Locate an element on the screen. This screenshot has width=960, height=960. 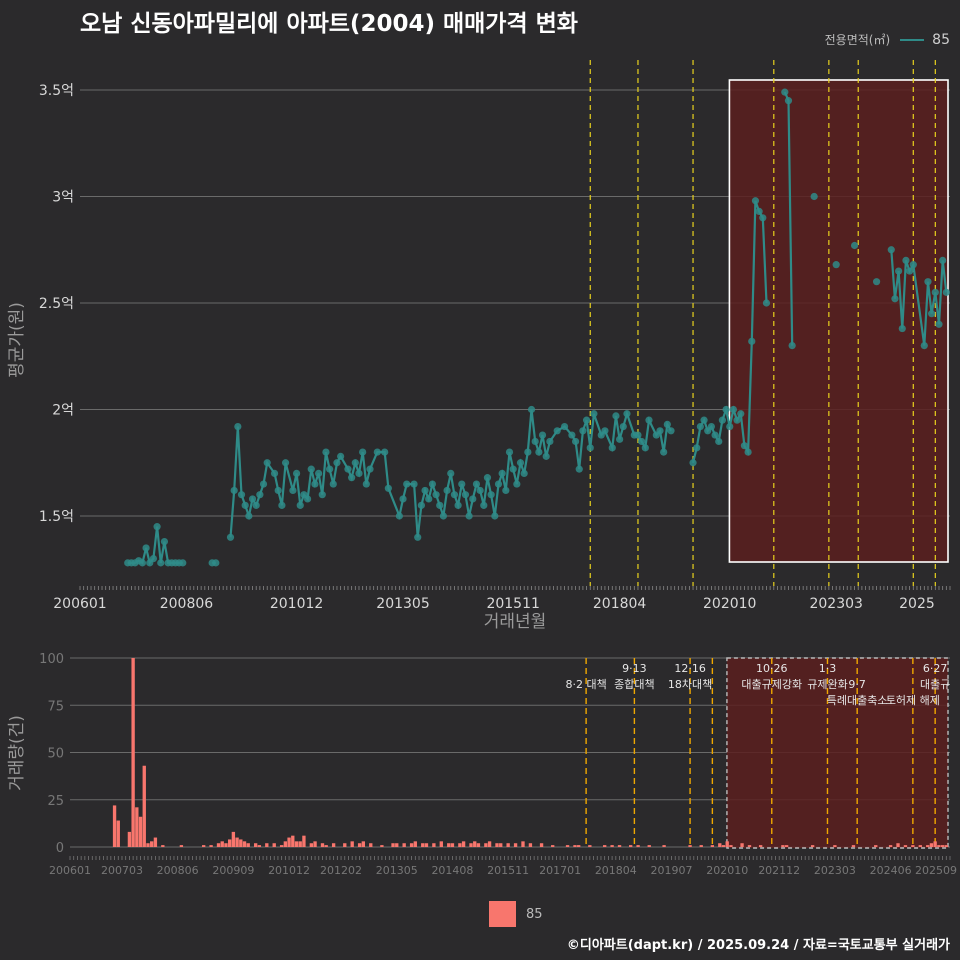
legend-bar-key is located at coordinates (502, 914).